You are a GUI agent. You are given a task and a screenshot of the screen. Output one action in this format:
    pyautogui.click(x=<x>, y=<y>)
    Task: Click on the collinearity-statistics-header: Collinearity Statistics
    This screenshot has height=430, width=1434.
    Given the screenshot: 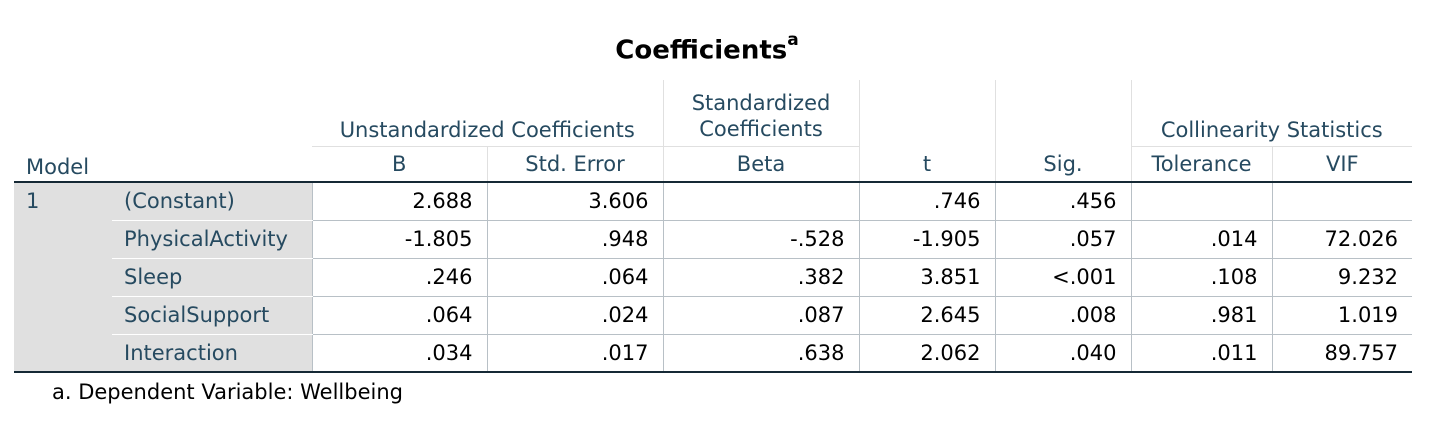 What is the action you would take?
    pyautogui.click(x=1271, y=113)
    